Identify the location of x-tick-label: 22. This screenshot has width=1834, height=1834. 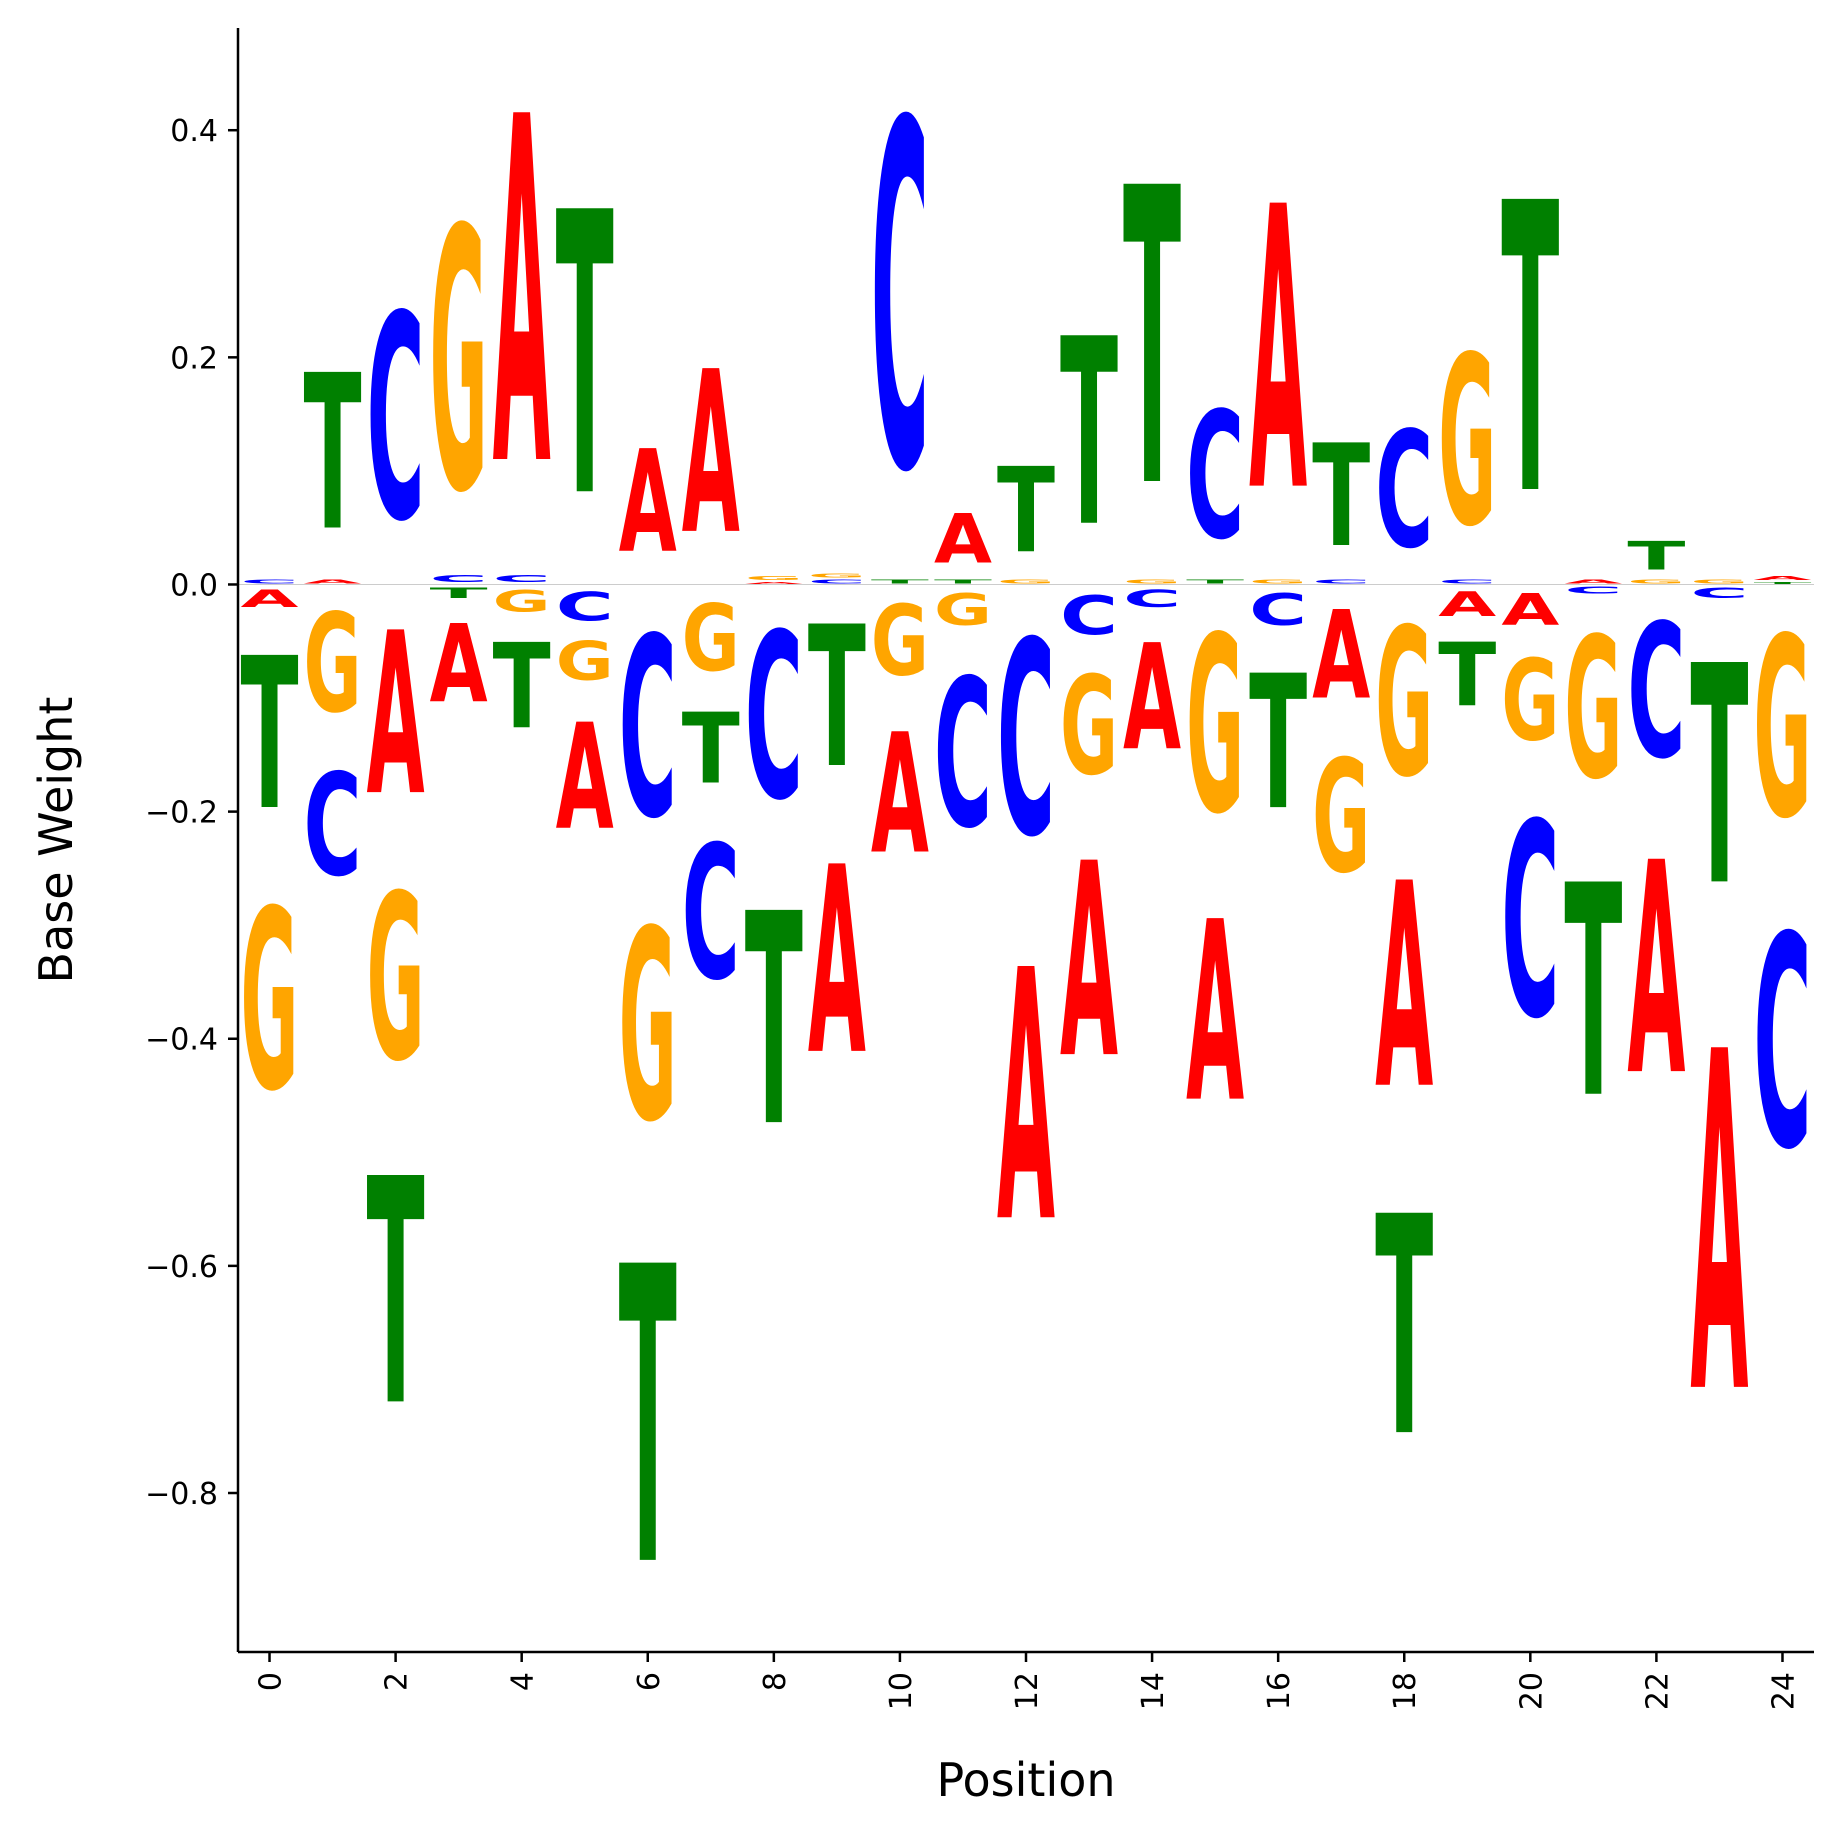
(1657, 1691).